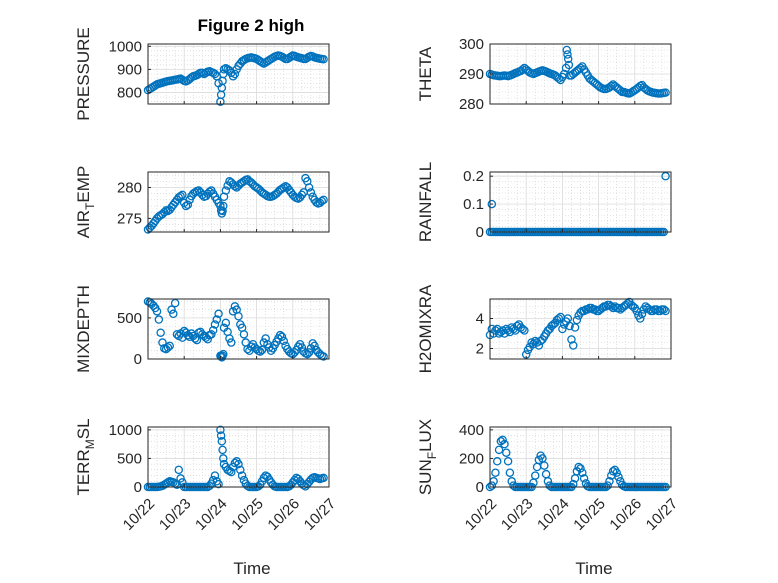  I want to click on panel-pressure: 800 900 1000 PRESSURE, so click(202, 74).